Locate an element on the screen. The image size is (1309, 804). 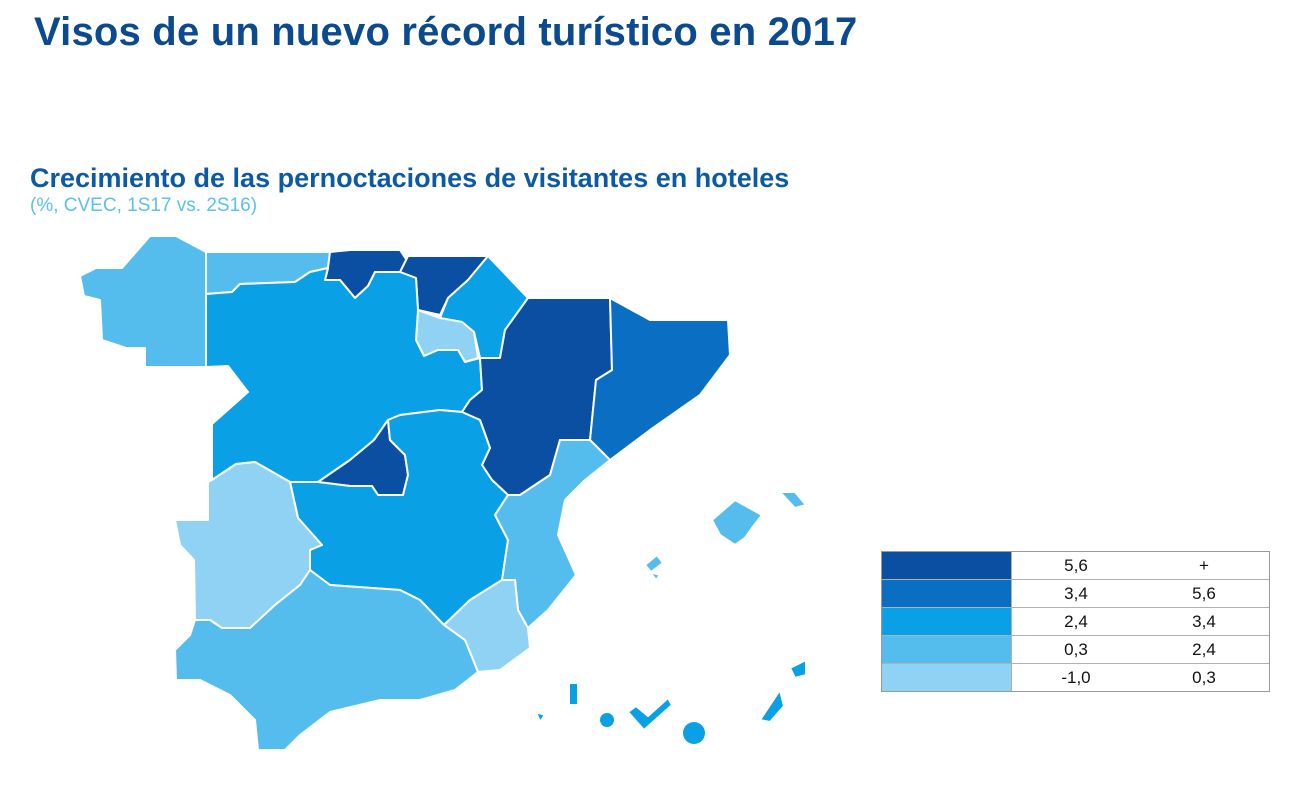
legend-row: 0,3 2,4 is located at coordinates (1075, 649).